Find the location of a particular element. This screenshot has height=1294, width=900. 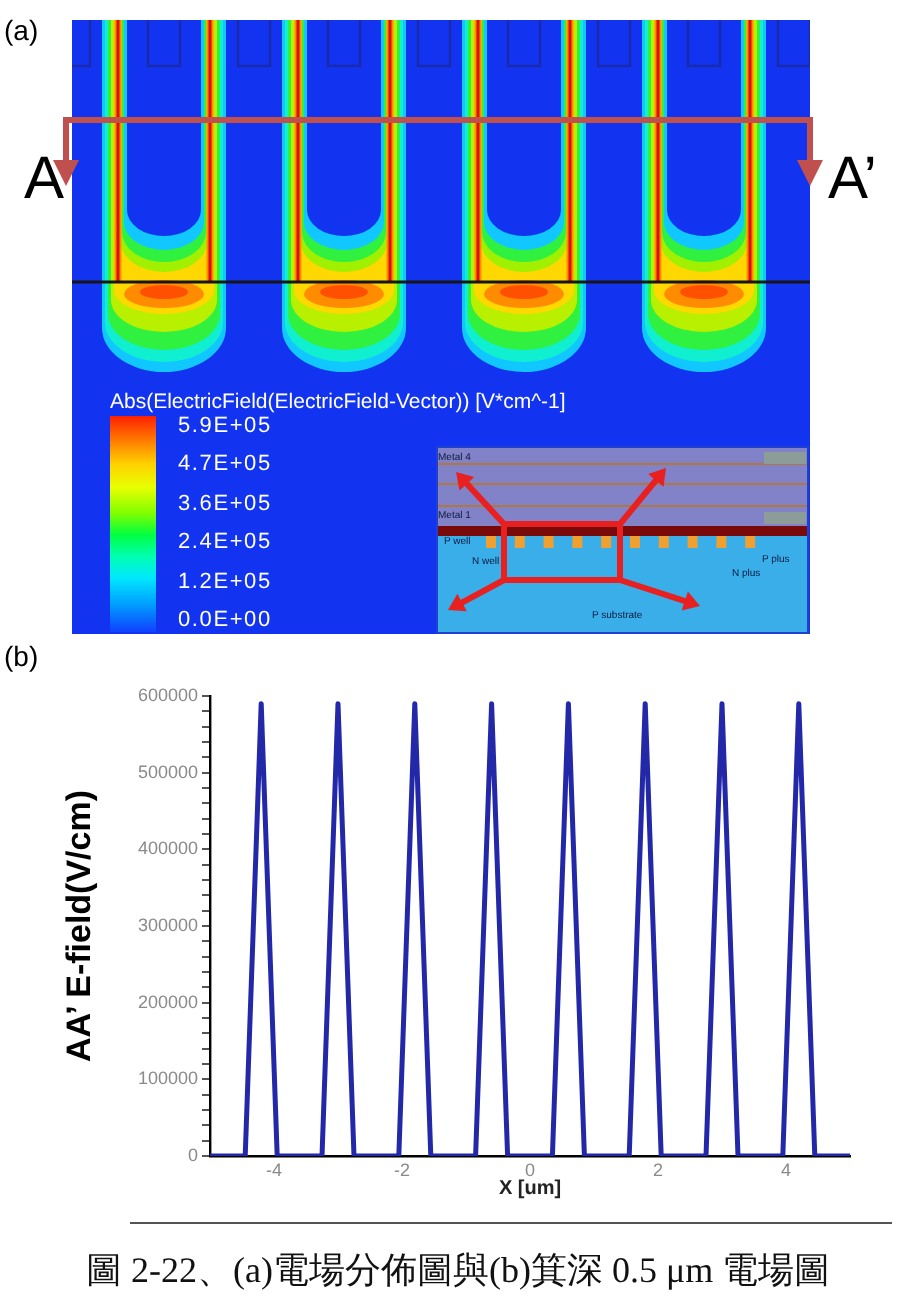

text: A is located at coordinates (44, 179).